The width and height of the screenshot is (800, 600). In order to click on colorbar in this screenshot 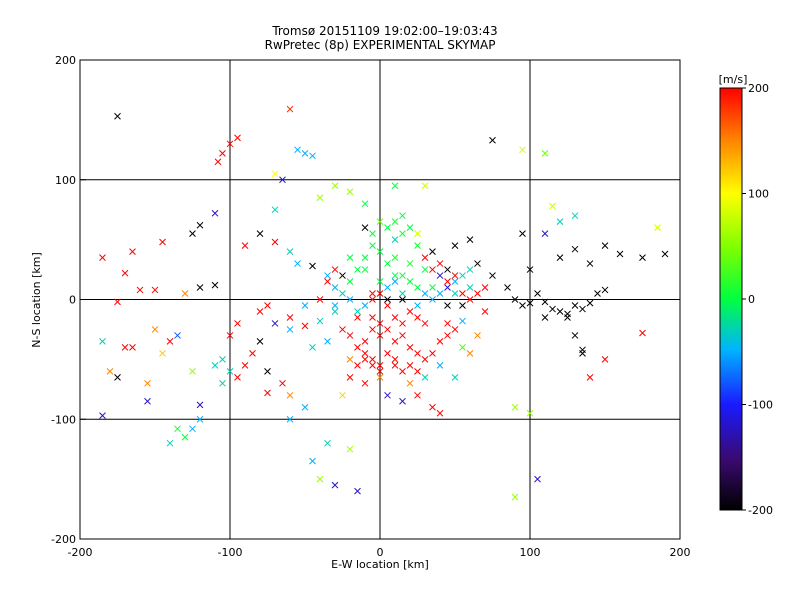, I will do `click(731, 299)`.